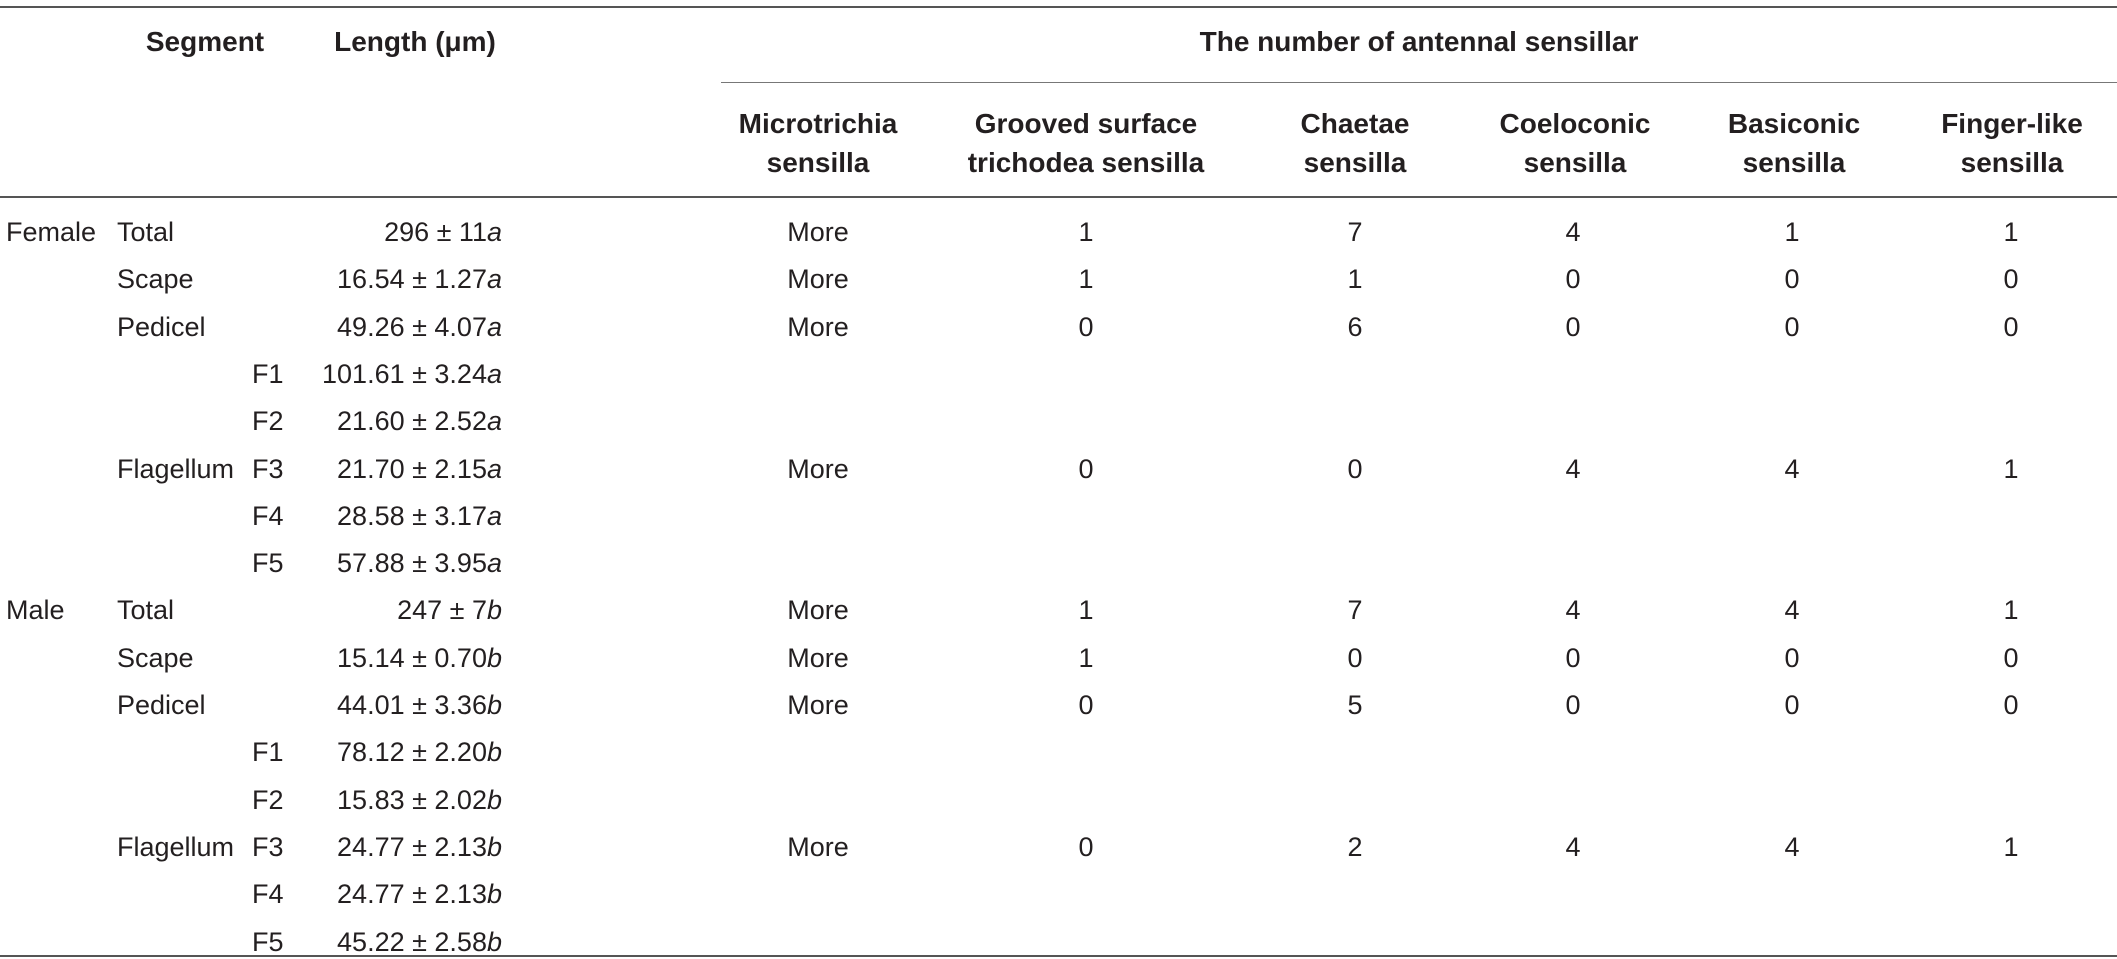  I want to click on row-length-value: 49.26 ± 4.07a, so click(392, 327).